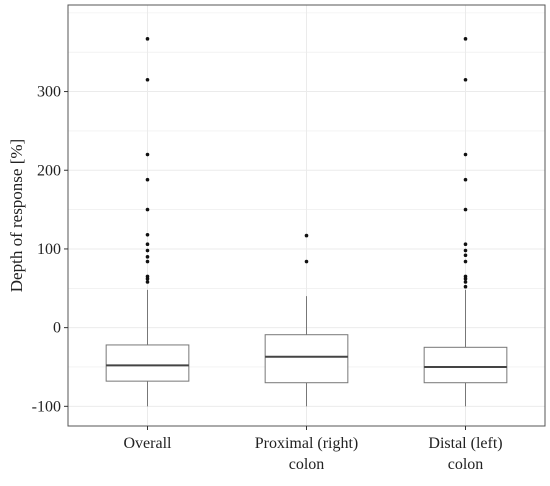  I want to click on x-tick-label: Distal (left), so click(465, 443).